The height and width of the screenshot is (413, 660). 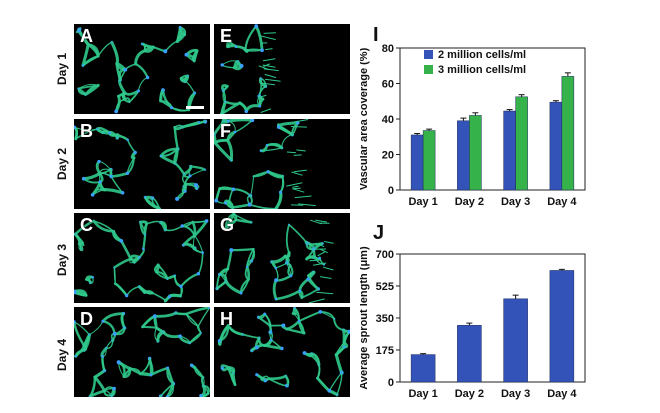 I want to click on legend-swatch, so click(x=428, y=54).